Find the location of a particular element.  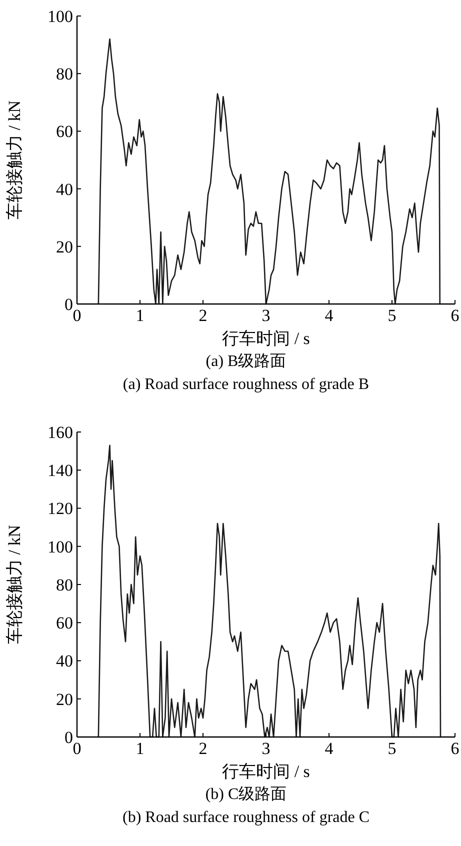

text: (b) C级路面 is located at coordinates (246, 794).